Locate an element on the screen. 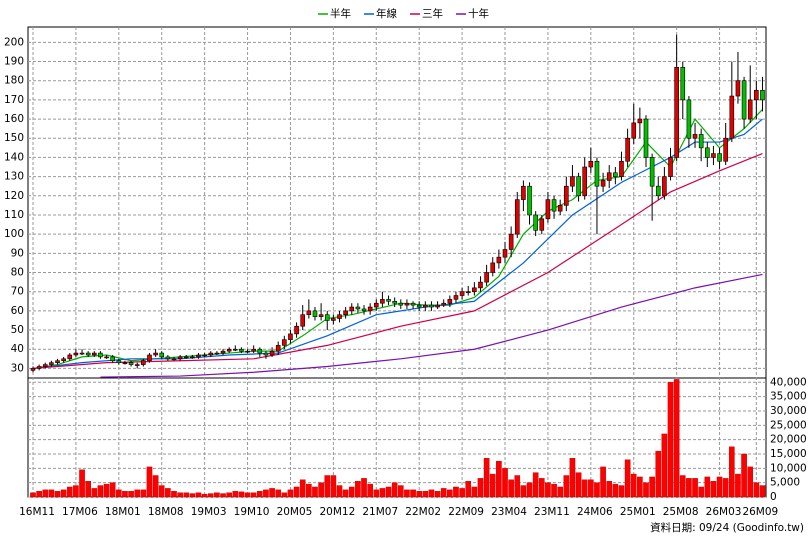 The width and height of the screenshot is (808, 540). y-tick-label: 200 is located at coordinates (14, 42).